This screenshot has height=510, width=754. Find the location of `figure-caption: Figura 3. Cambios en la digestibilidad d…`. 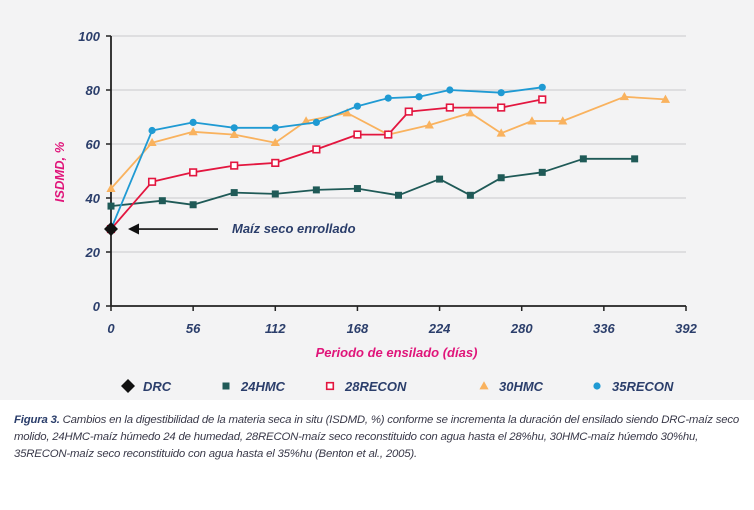

figure-caption: Figura 3. Cambios en la digestibilidad d… is located at coordinates (379, 437).